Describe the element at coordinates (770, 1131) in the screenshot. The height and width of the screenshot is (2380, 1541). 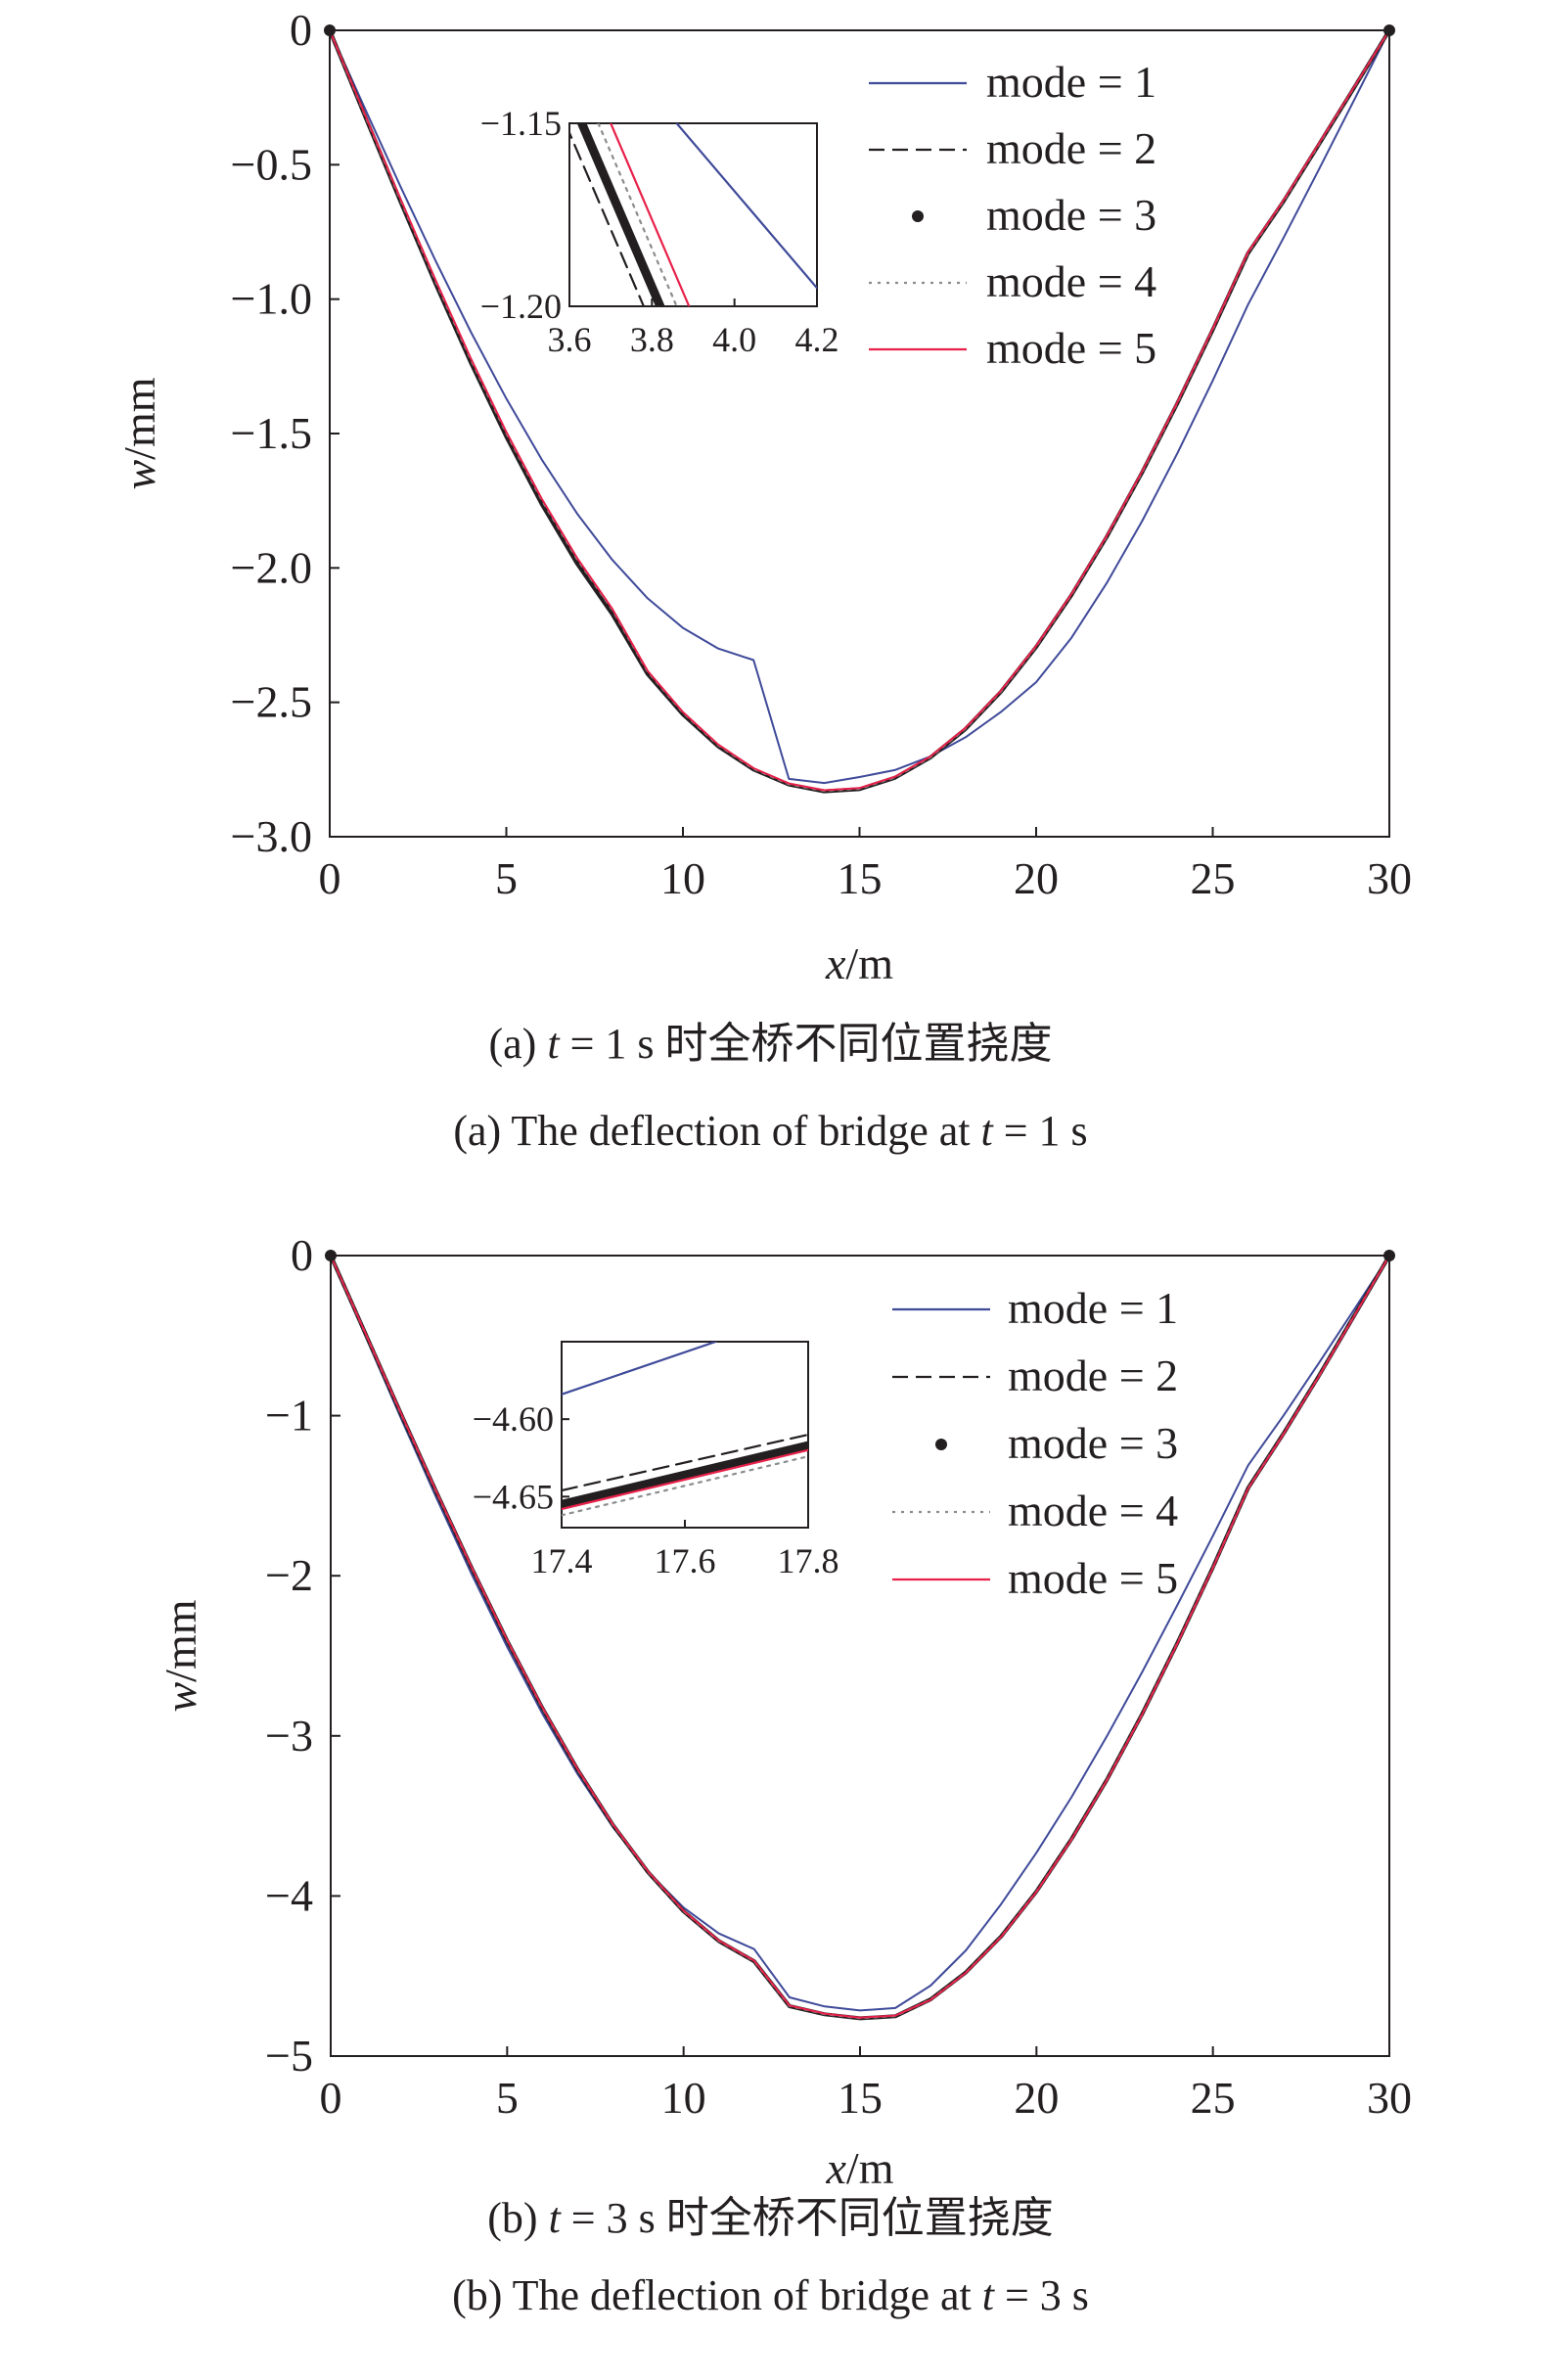
I see `caption-a-en: (a) The deflection of bridge at t = 1 s` at that location.